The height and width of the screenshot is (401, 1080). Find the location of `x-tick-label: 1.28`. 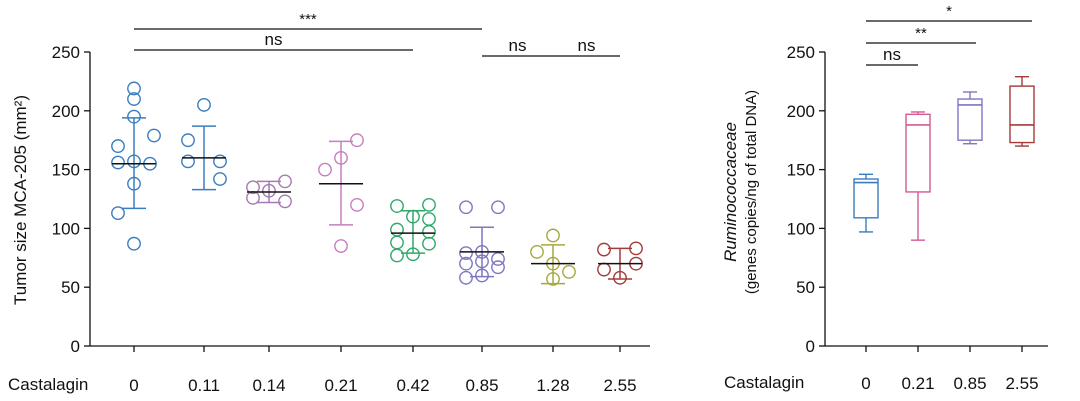

x-tick-label: 1.28 is located at coordinates (552, 385).